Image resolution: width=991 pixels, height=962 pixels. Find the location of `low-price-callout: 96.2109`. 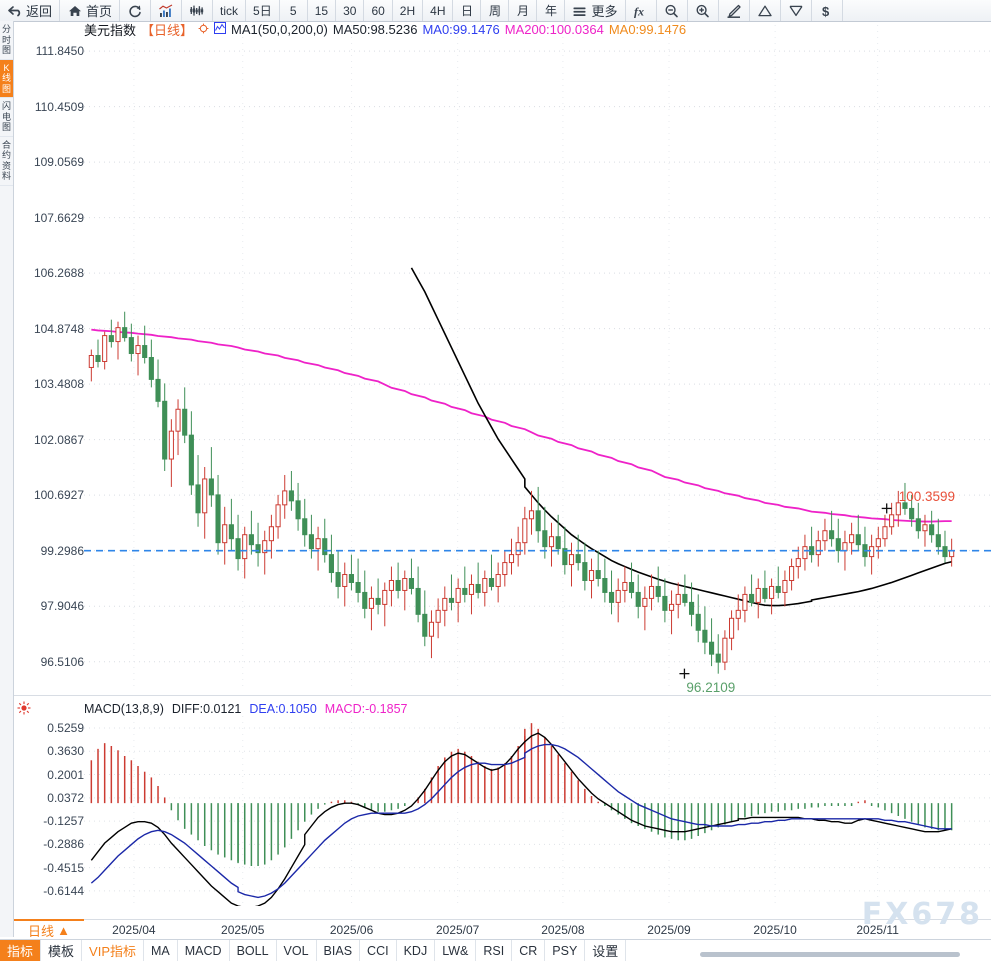

low-price-callout: 96.2109 is located at coordinates (711, 687).